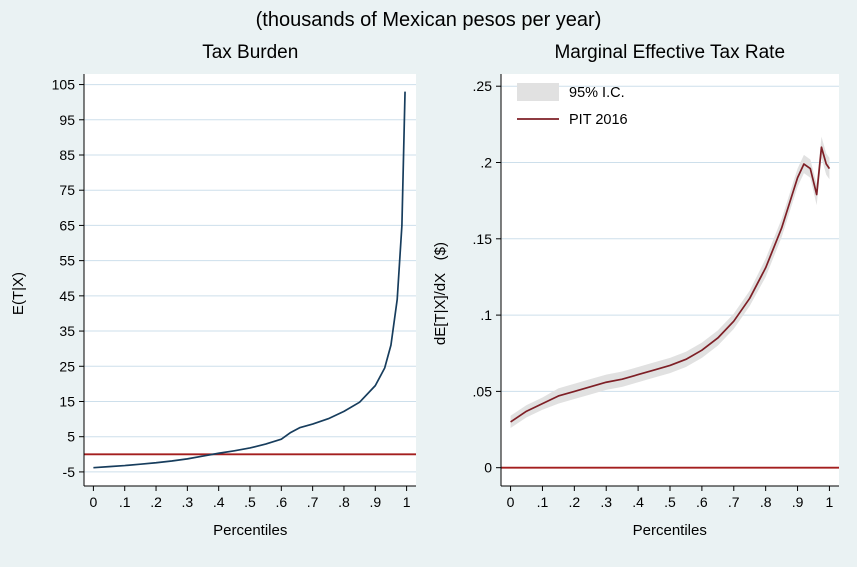 The width and height of the screenshot is (857, 567). What do you see at coordinates (482, 86) in the screenshot?
I see `svg-text: .25` at bounding box center [482, 86].